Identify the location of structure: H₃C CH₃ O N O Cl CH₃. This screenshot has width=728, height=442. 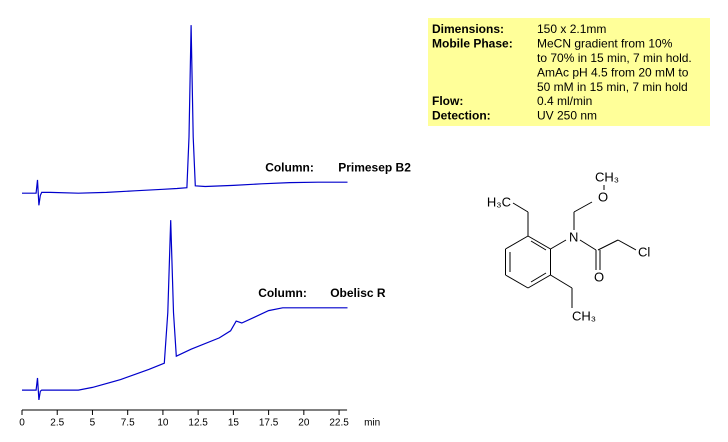
(568, 246).